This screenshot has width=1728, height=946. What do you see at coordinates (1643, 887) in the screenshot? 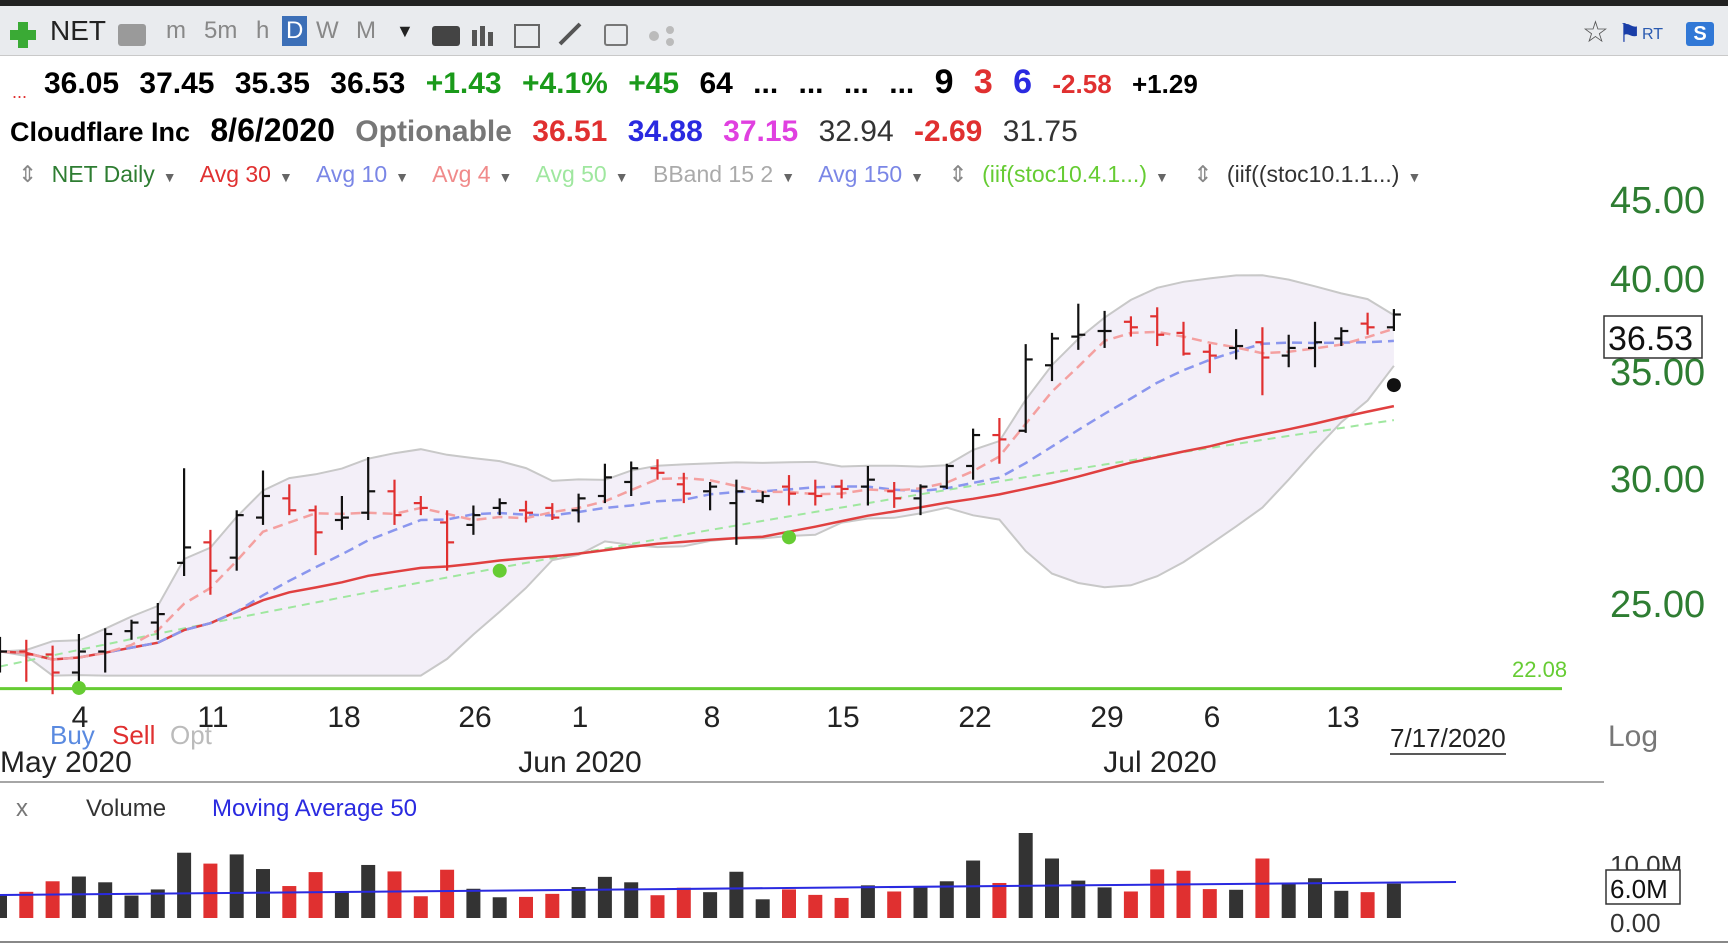
I see `volume-last-box` at bounding box center [1643, 887].